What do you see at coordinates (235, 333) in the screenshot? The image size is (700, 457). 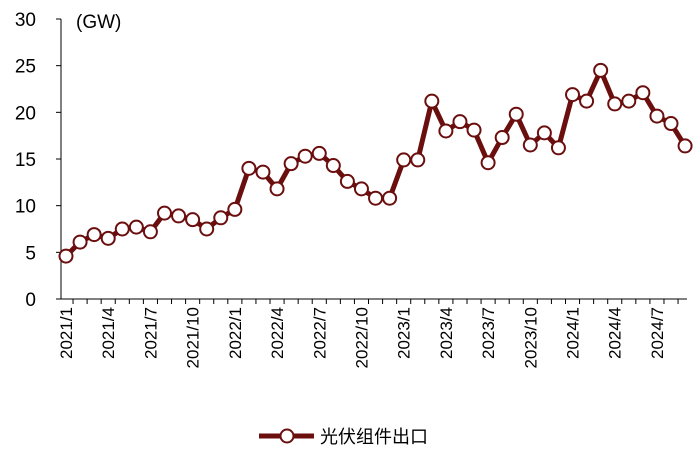 I see `x-tick-label: 2022/1` at bounding box center [235, 333].